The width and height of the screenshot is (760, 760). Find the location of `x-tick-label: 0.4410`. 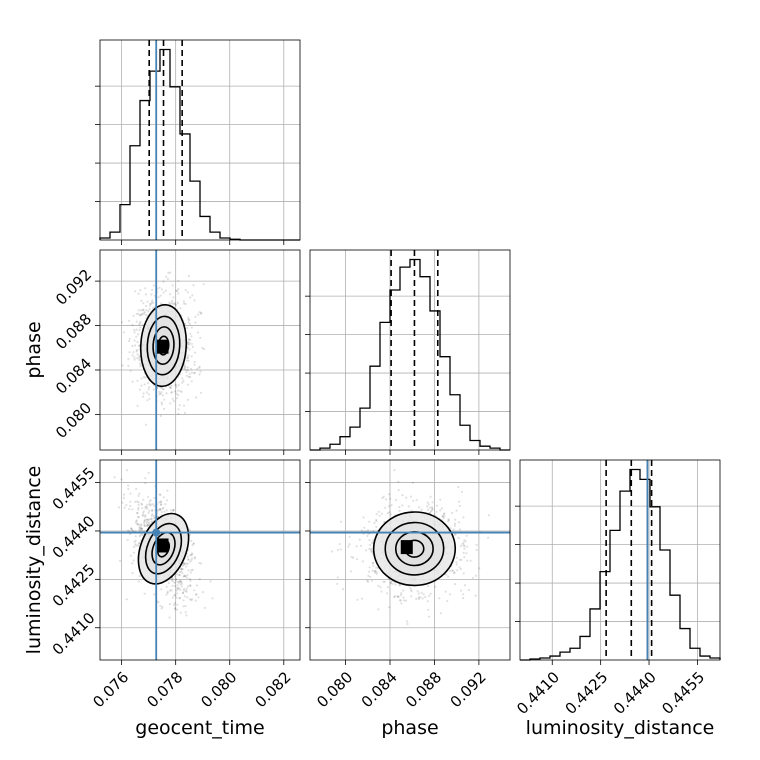

x-tick-label: 0.4410 is located at coordinates (538, 693).